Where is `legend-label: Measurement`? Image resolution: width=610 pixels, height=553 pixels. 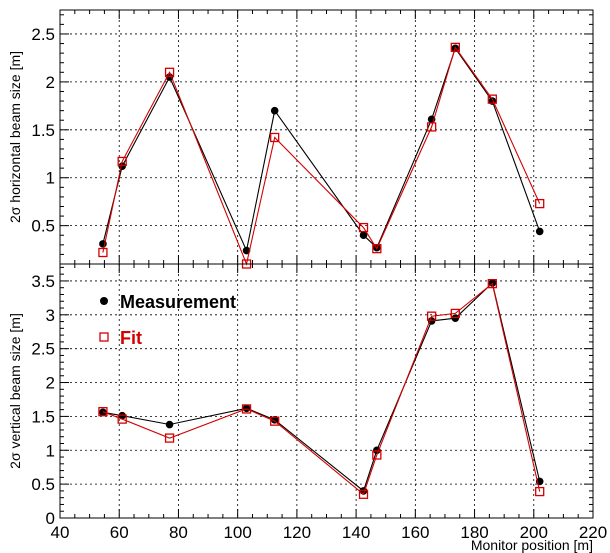 legend-label: Measurement is located at coordinates (178, 302).